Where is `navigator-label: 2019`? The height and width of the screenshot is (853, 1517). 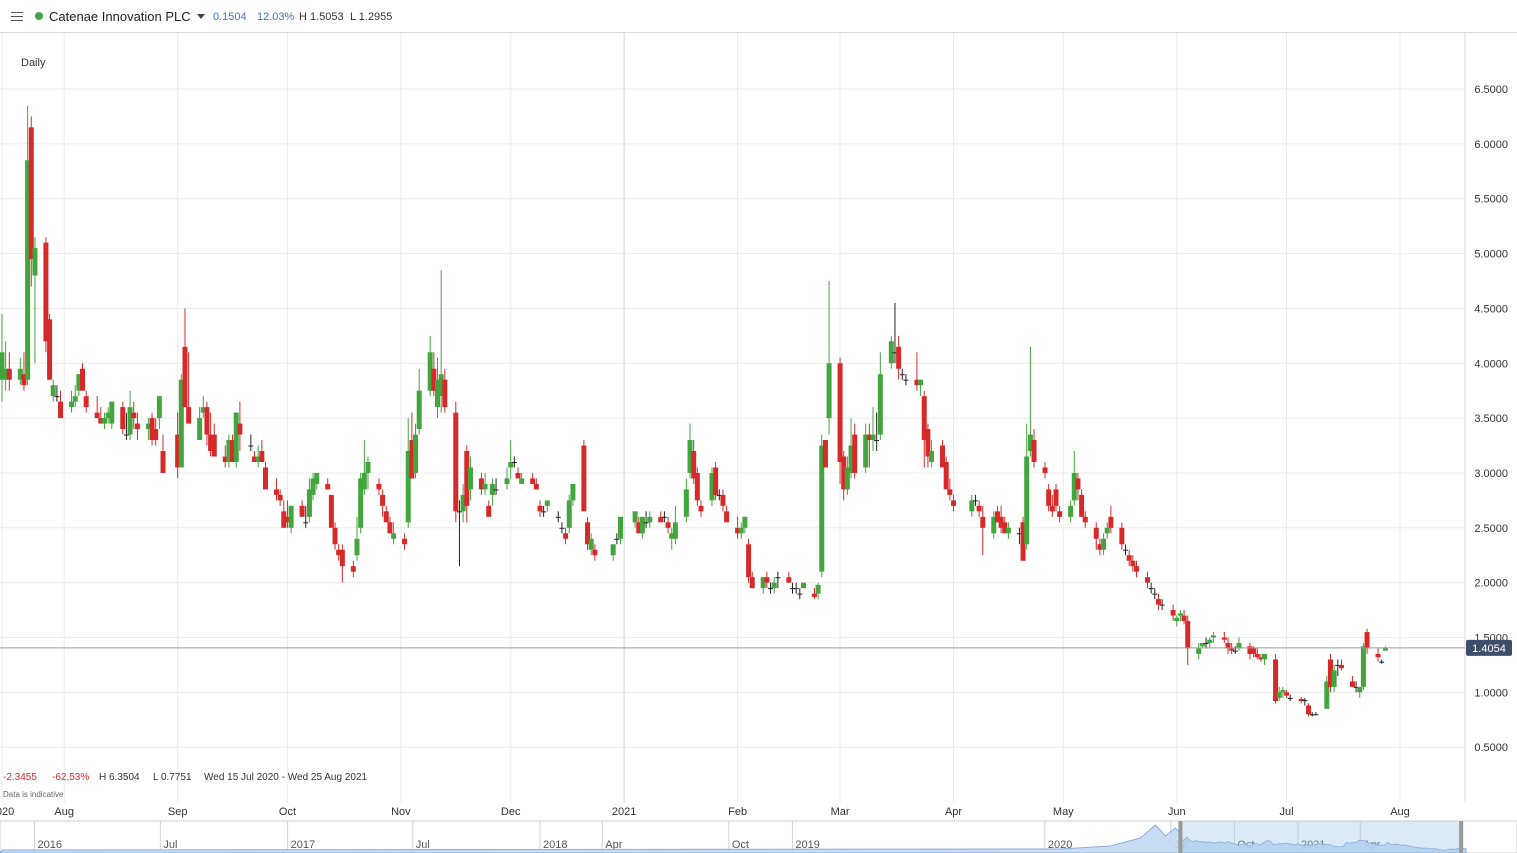 navigator-label: 2019 is located at coordinates (807, 845).